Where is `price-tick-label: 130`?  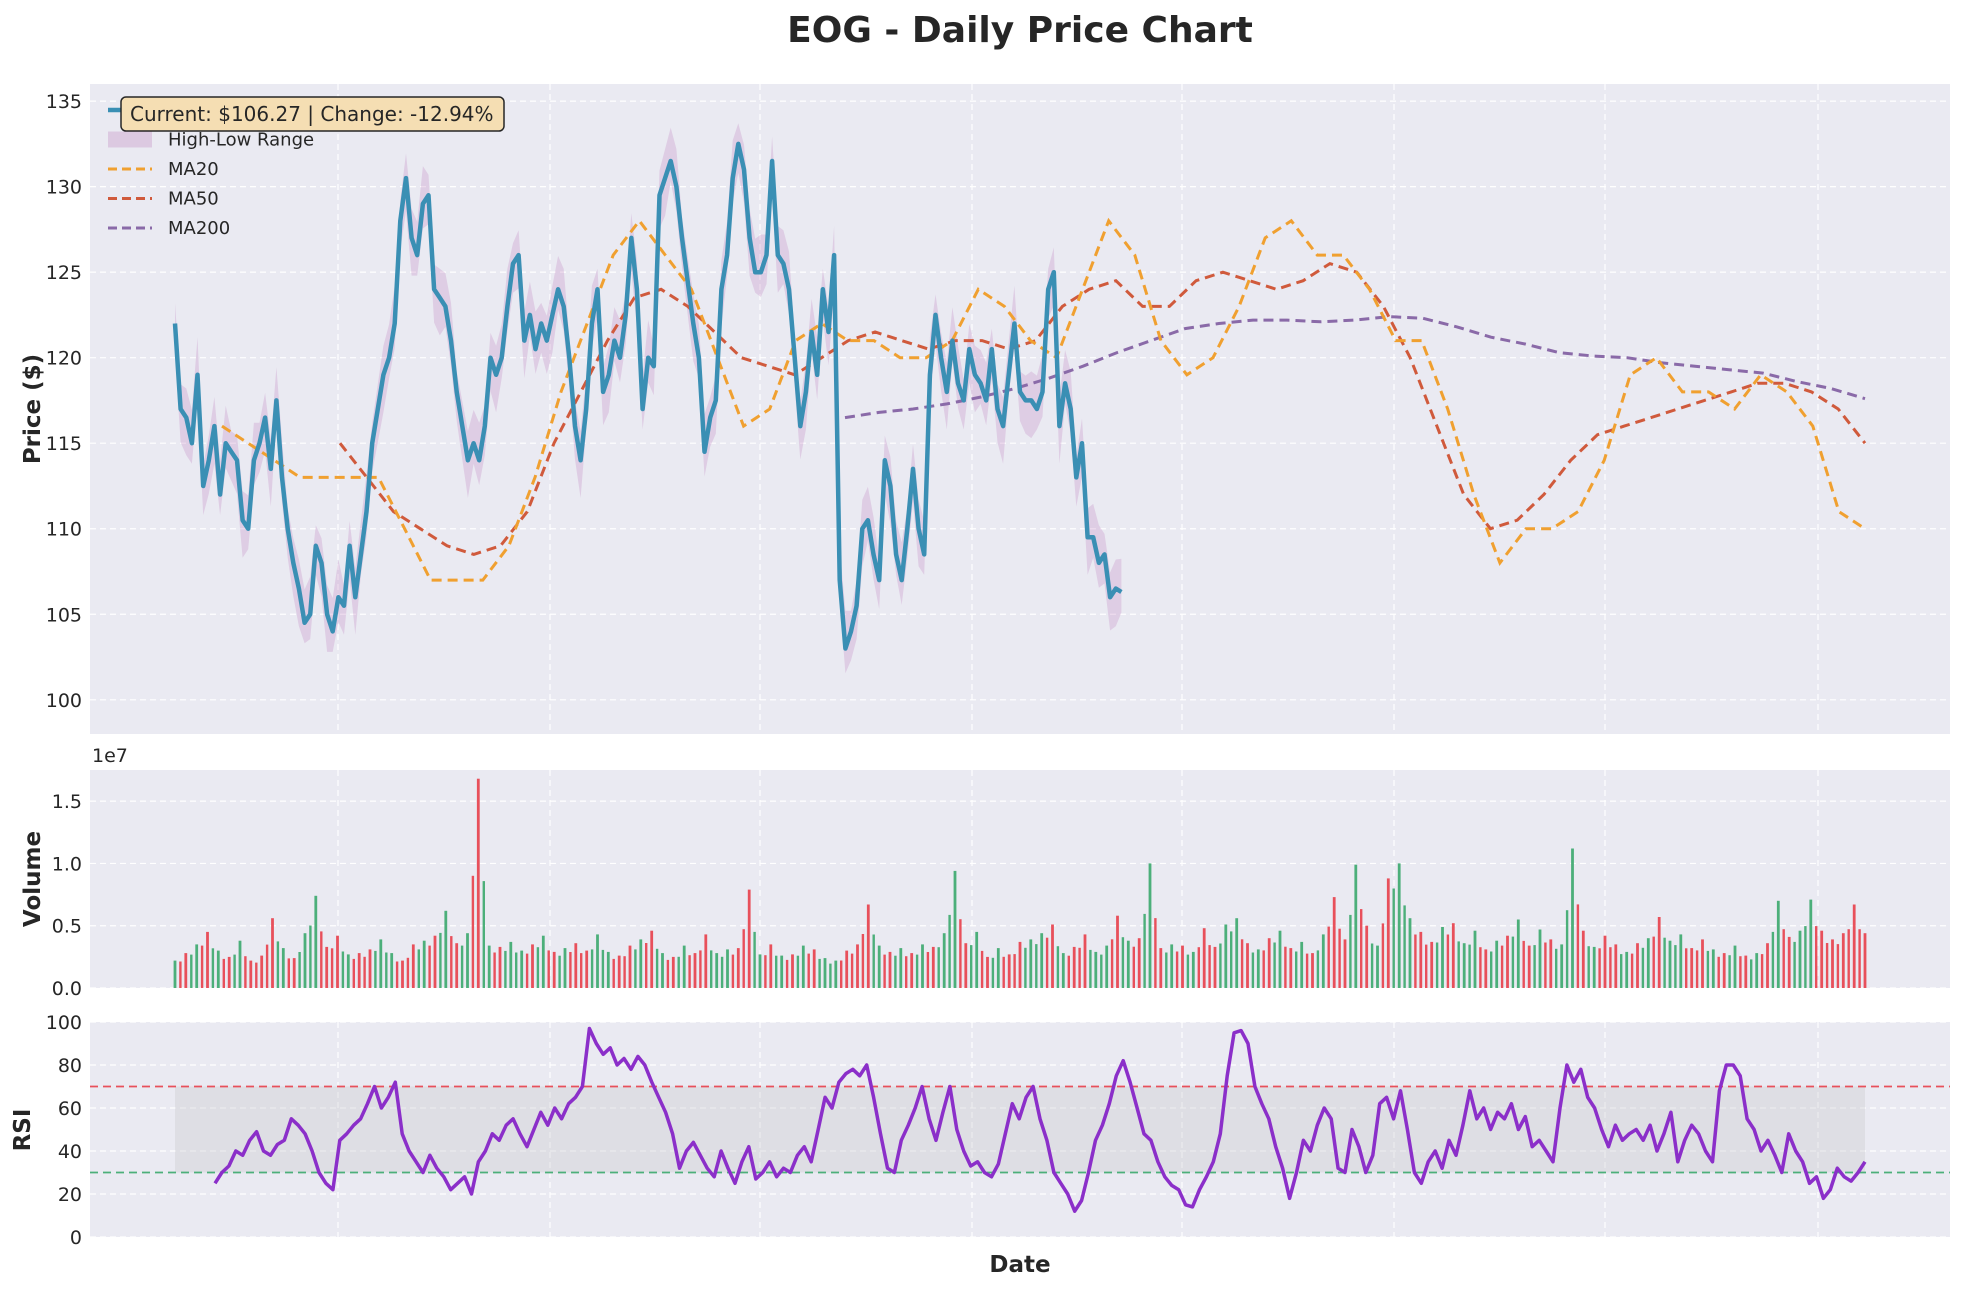
price-tick-label: 130 is located at coordinates (64, 188).